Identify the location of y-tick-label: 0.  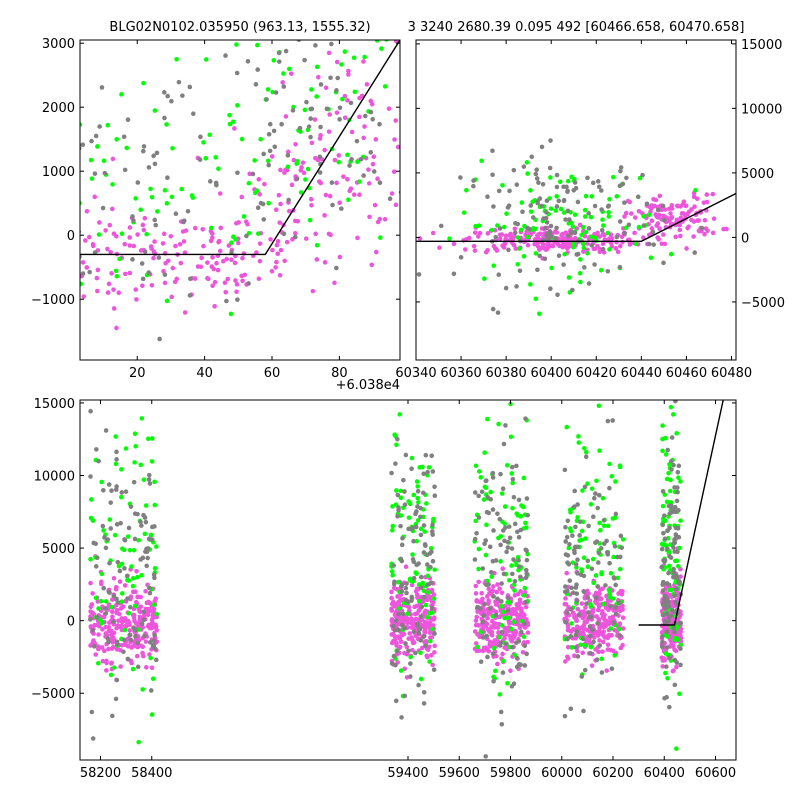
(71, 236).